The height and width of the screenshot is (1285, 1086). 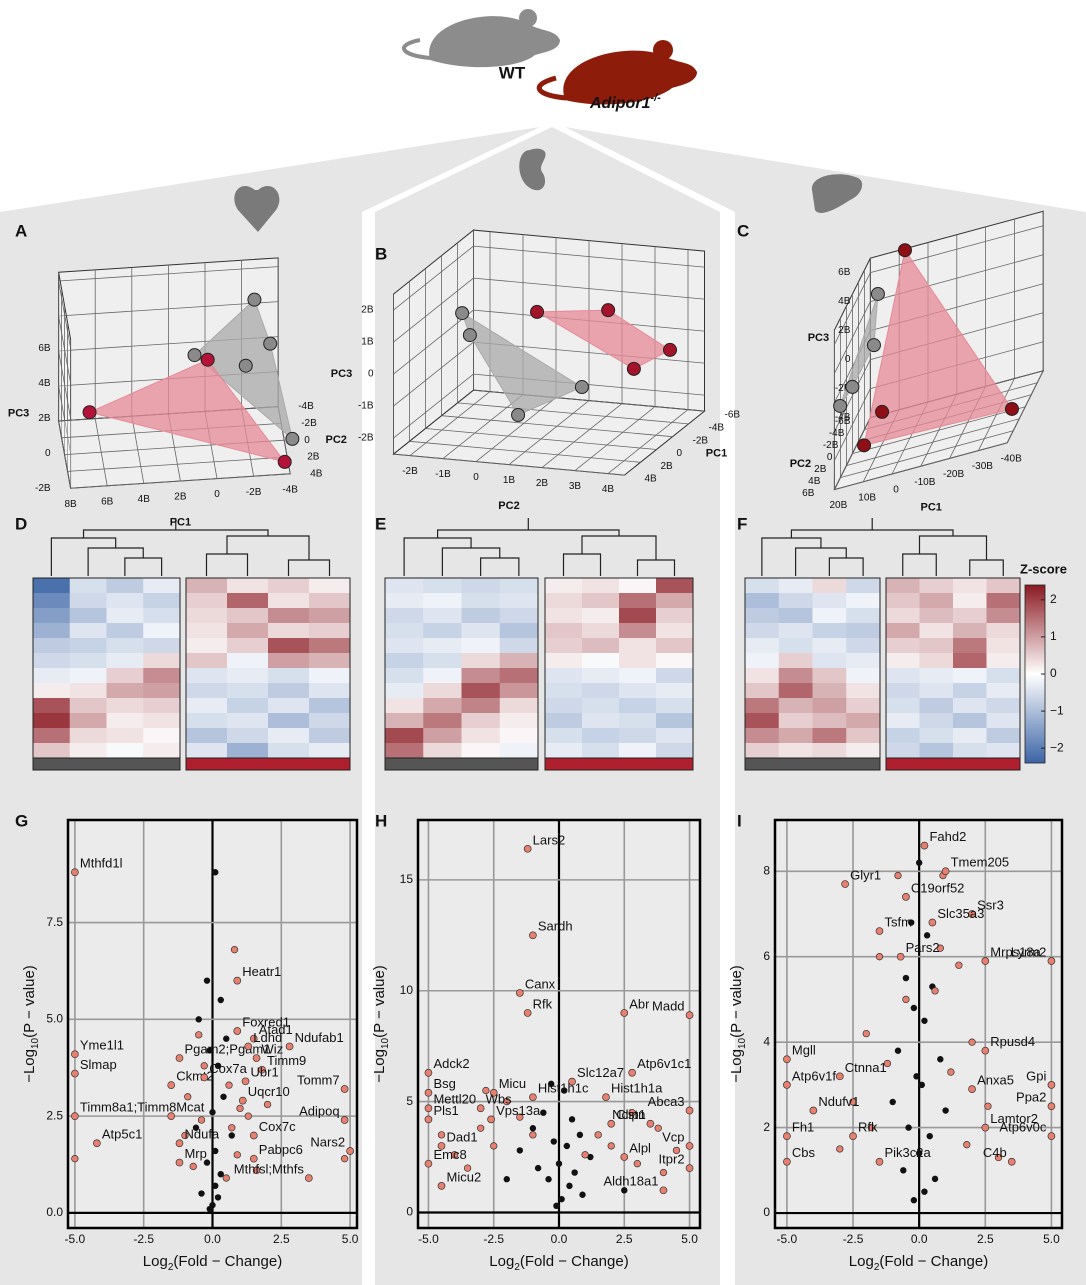 I want to click on axis-title-part: 10, so click(x=742, y=1043).